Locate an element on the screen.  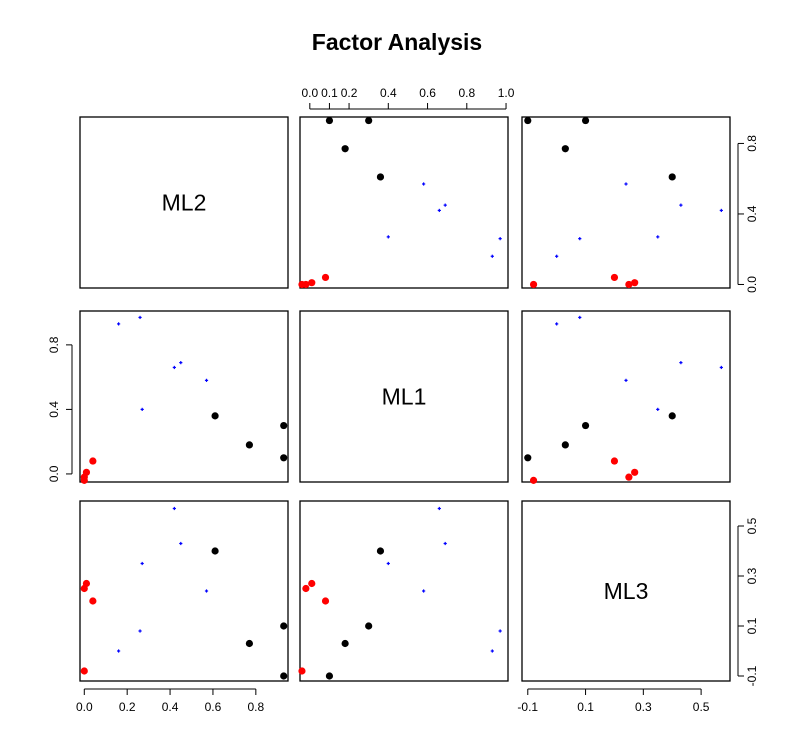
panel-r2-c0 is located at coordinates (184, 591).